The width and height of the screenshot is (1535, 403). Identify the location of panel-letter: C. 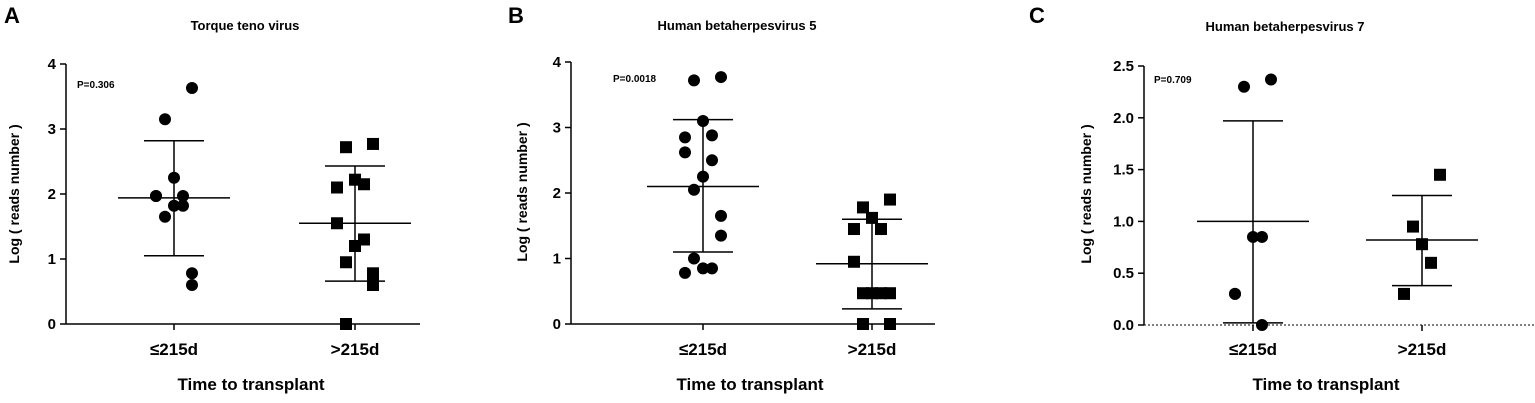
(1037, 15).